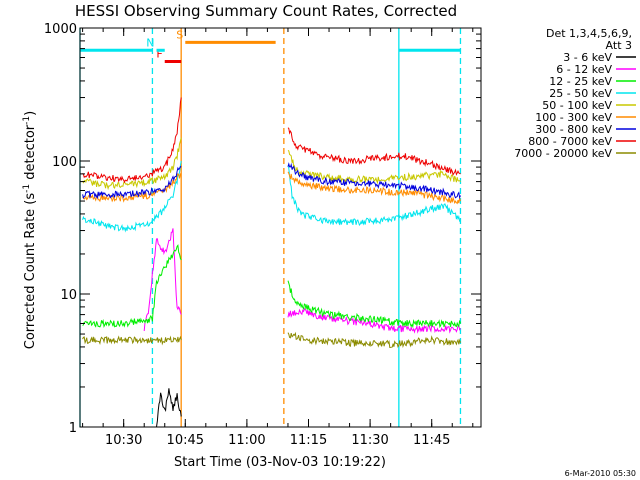  Describe the element at coordinates (159, 53) in the screenshot. I see `annotation-label-f: F` at that location.